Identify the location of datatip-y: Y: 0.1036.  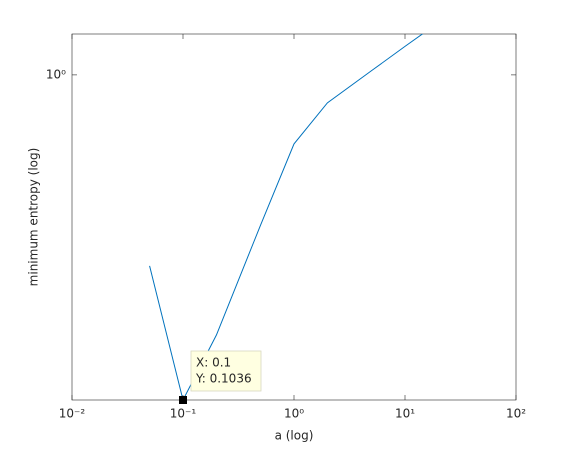
(223, 379).